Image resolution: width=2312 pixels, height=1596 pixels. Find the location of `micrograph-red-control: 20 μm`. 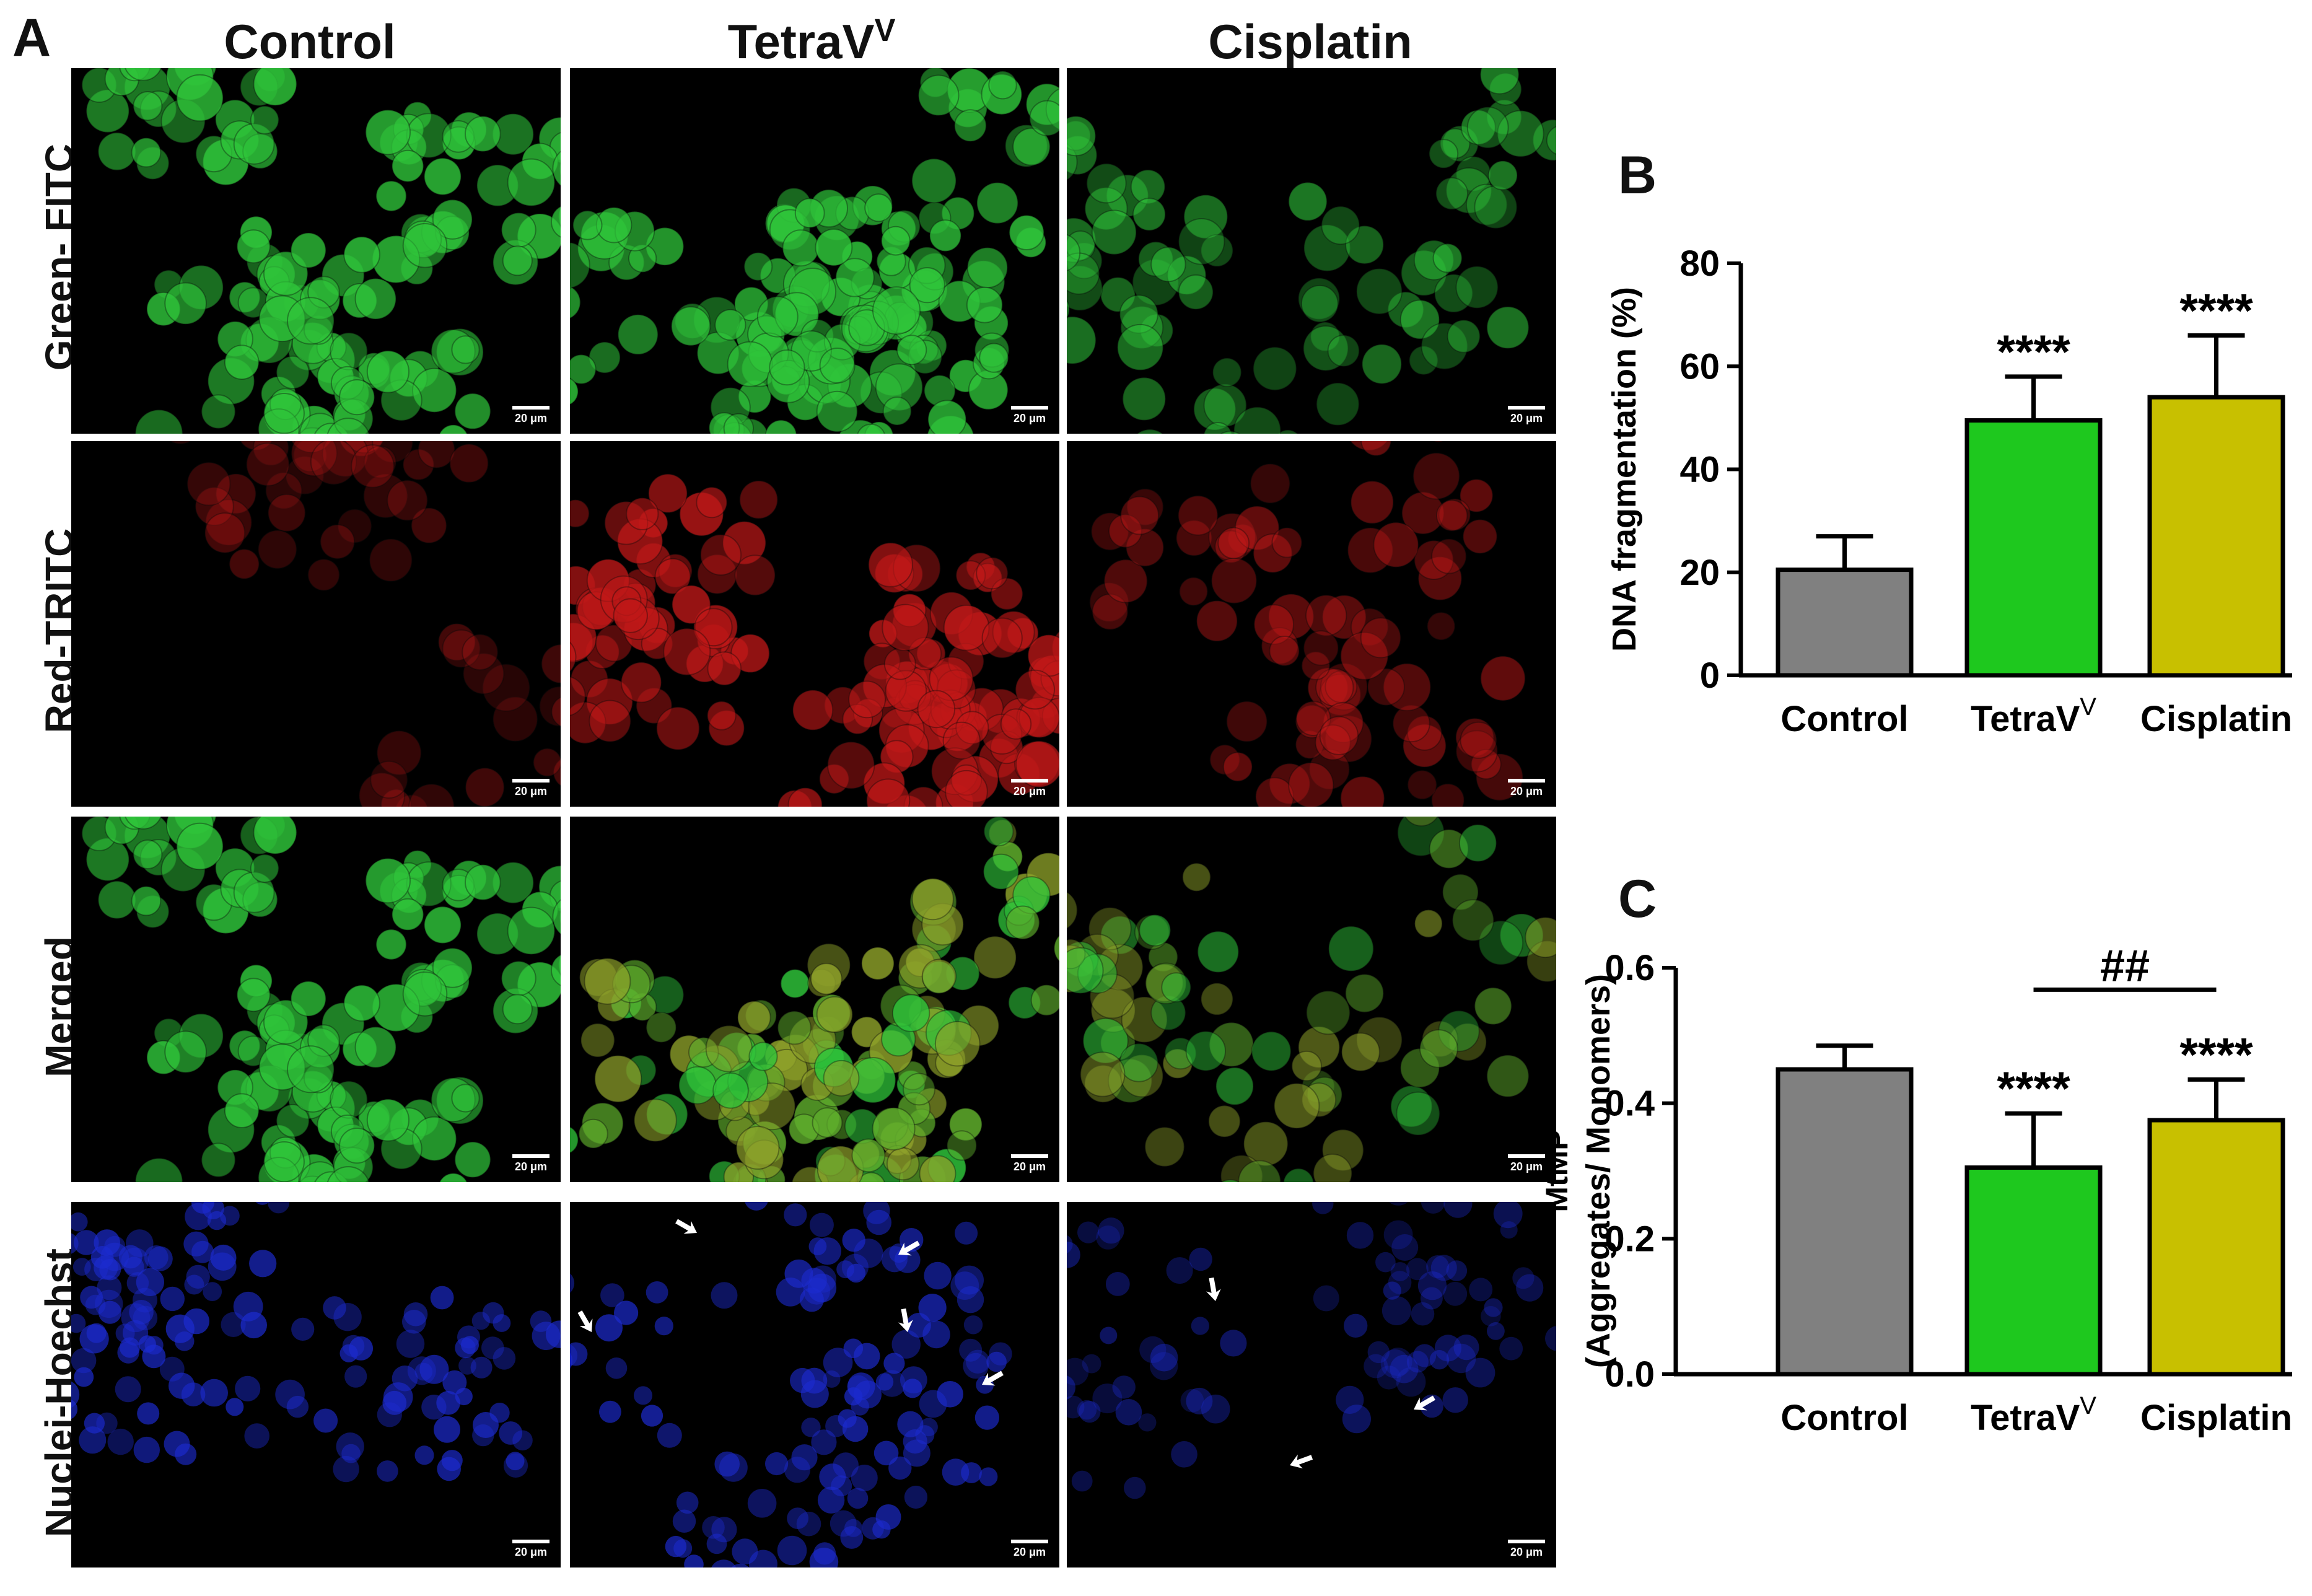

micrograph-red-control: 20 μm is located at coordinates (316, 624).